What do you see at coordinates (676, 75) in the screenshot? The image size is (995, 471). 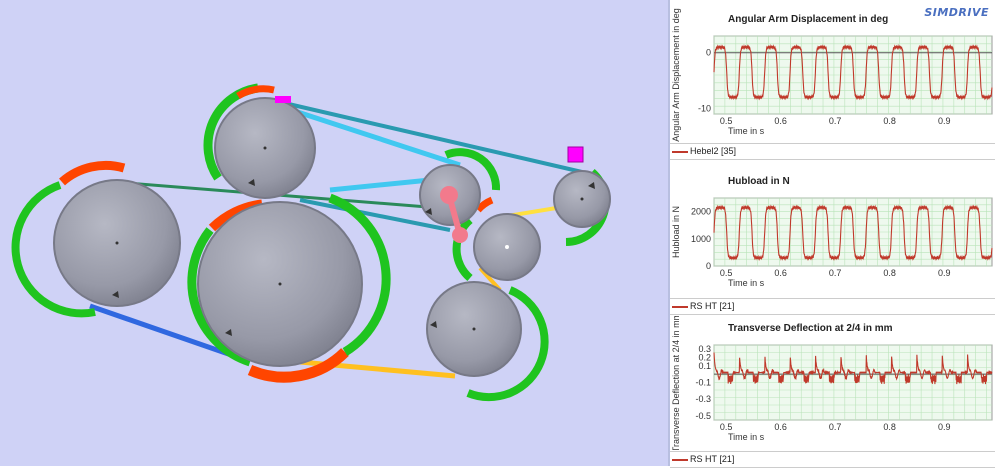 I see `y-axis-label: Angular Arm Displacement in deg` at bounding box center [676, 75].